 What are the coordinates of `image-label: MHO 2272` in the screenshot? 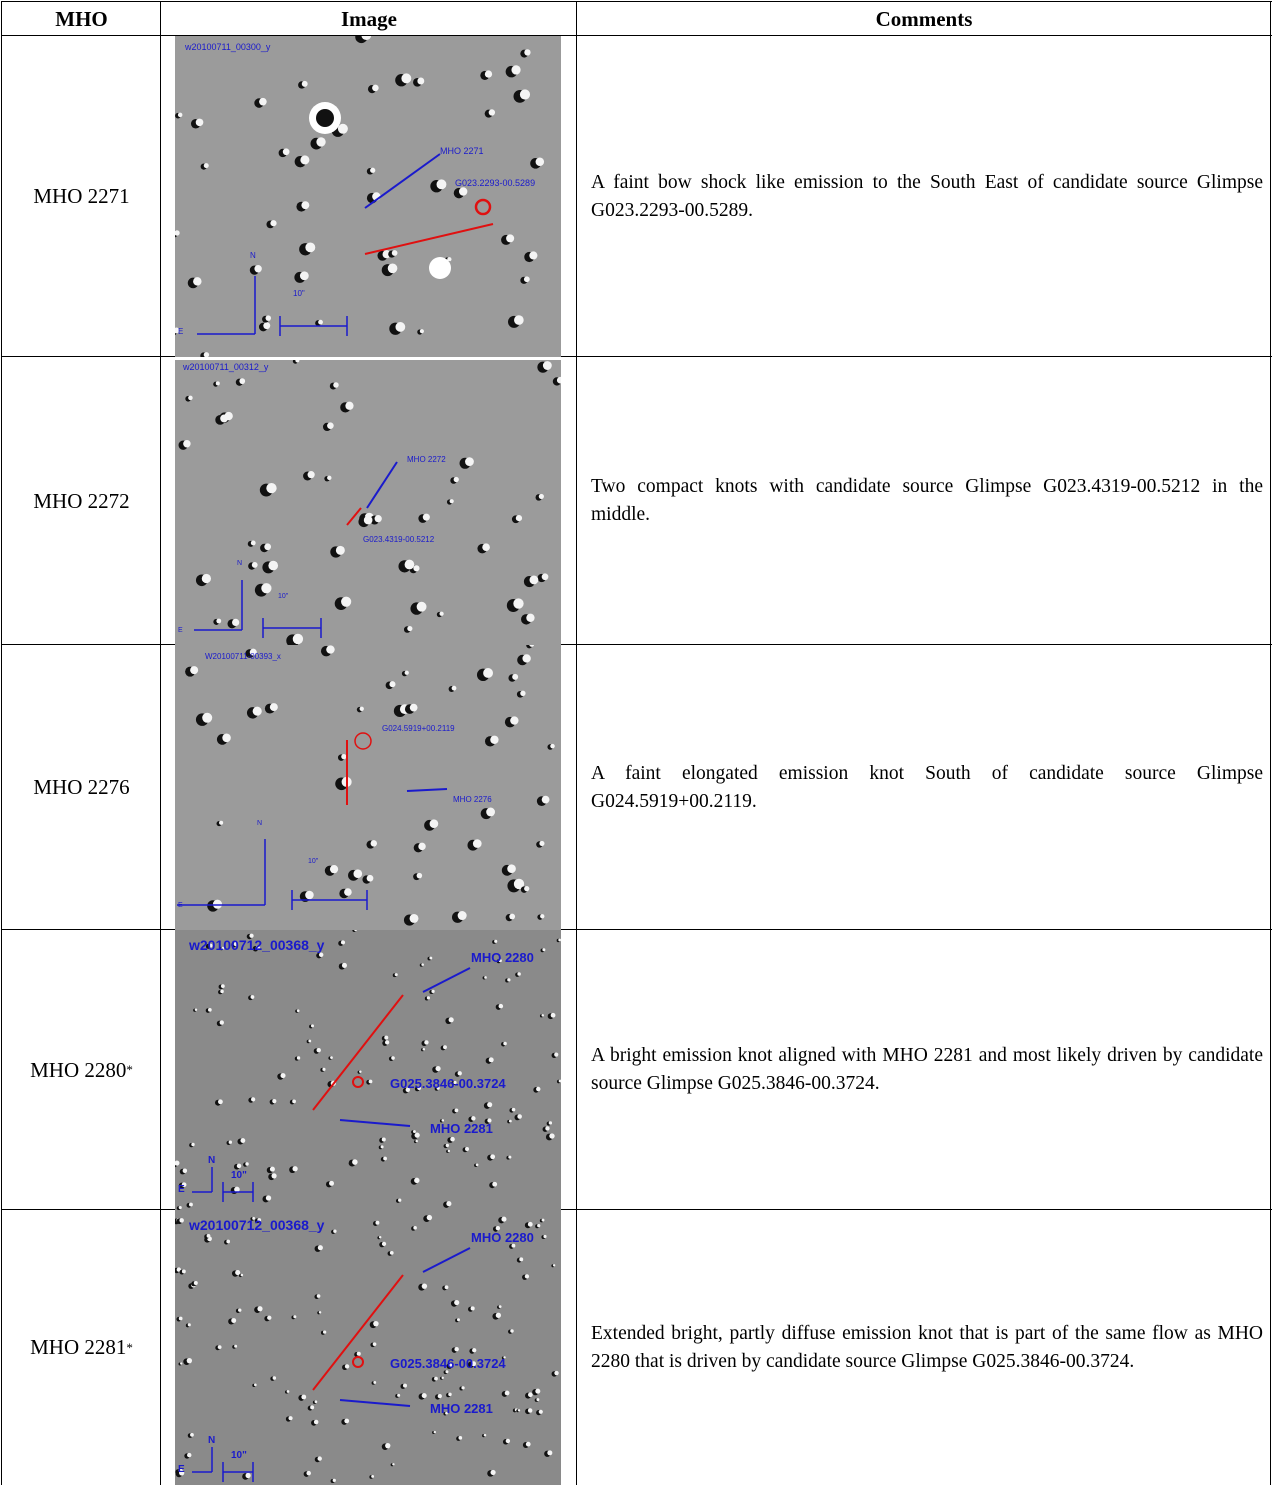 It's located at (426, 459).